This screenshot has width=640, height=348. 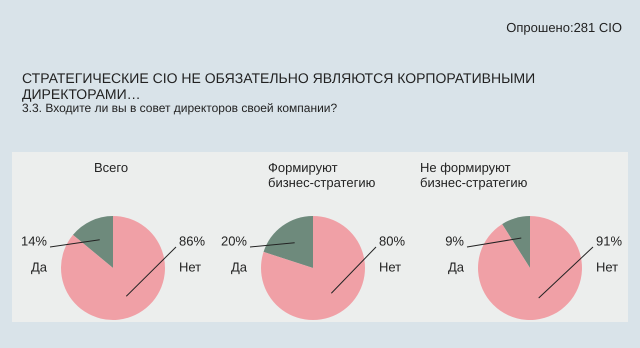 I want to click on data-label: 9%, so click(x=454, y=241).